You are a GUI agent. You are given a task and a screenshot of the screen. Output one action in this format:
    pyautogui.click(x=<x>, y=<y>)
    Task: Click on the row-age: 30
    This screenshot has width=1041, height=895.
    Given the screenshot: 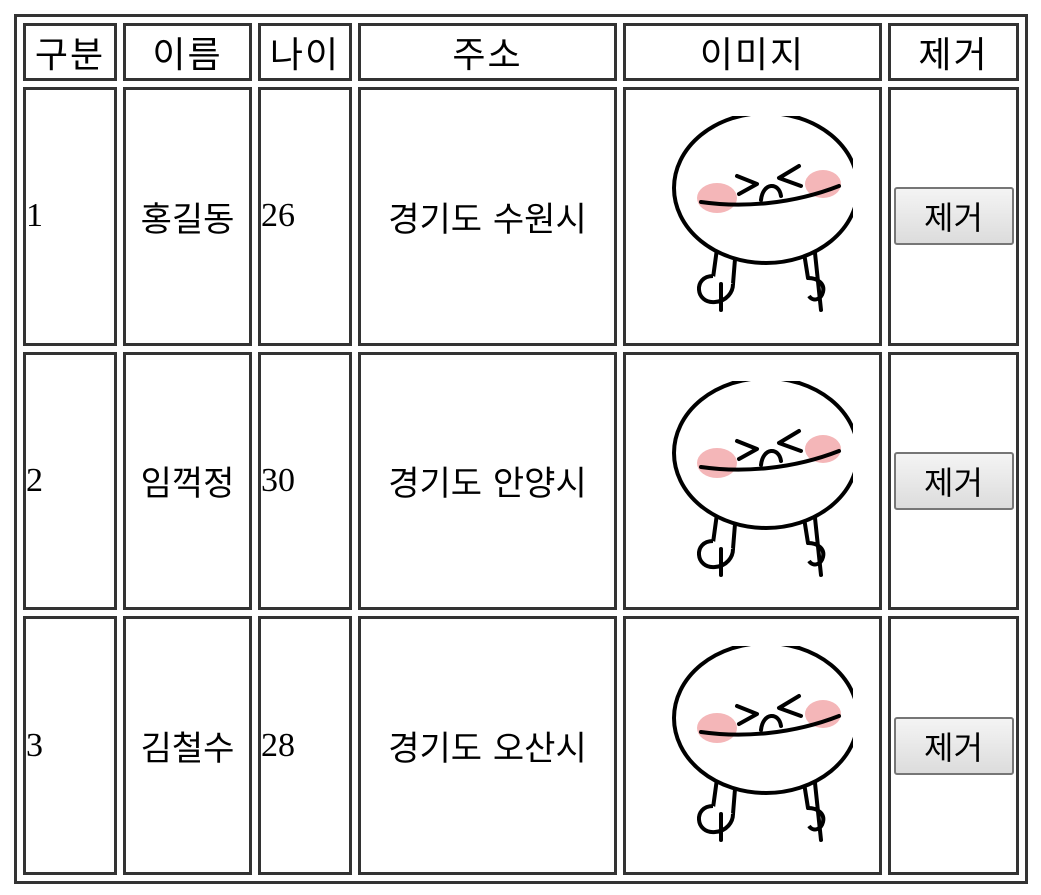 What is the action you would take?
    pyautogui.click(x=305, y=481)
    